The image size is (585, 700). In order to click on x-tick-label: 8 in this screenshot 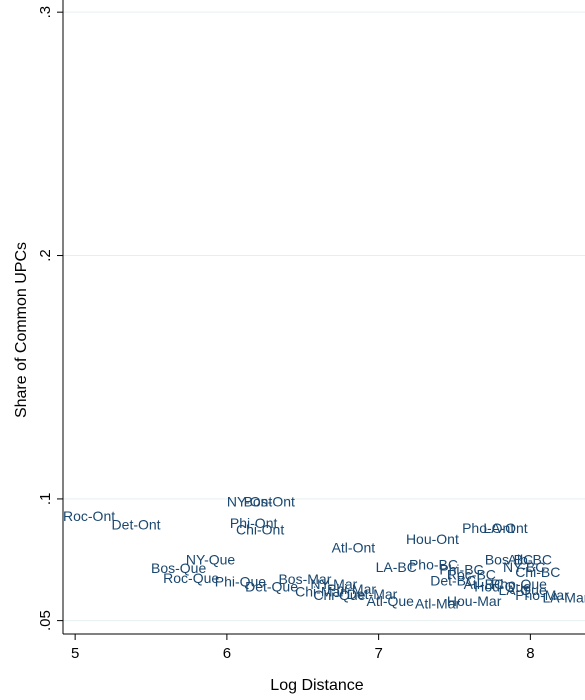, I will do `click(530, 653)`.